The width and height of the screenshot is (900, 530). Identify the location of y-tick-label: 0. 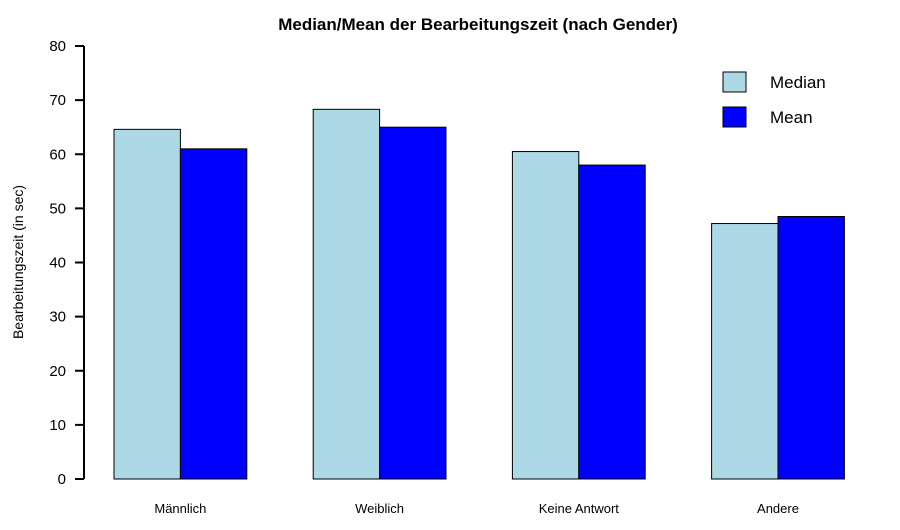
(62, 479).